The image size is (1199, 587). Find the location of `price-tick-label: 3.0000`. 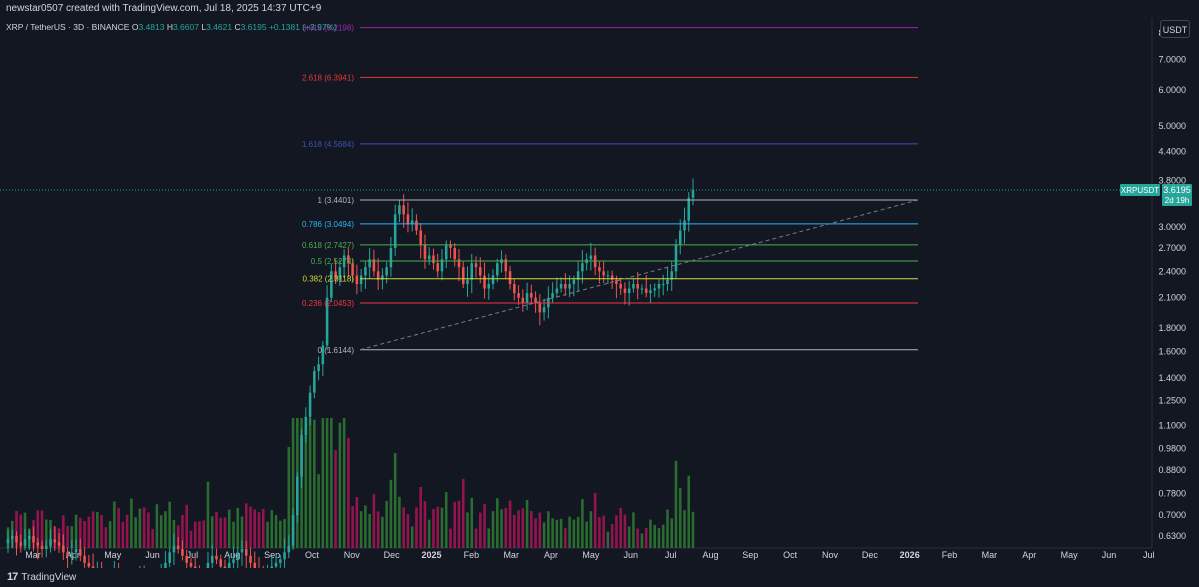

price-tick-label: 3.0000 is located at coordinates (1172, 227).